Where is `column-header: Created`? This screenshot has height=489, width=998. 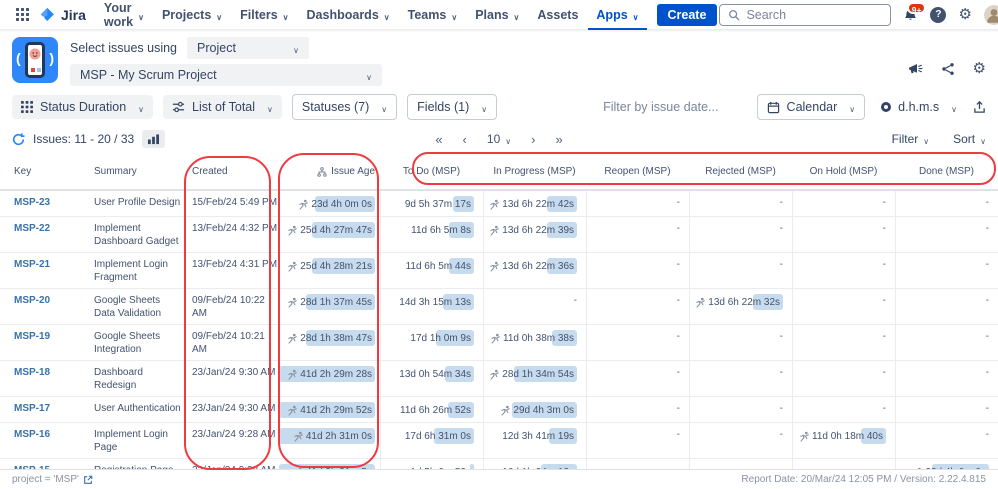 column-header: Created is located at coordinates (210, 171).